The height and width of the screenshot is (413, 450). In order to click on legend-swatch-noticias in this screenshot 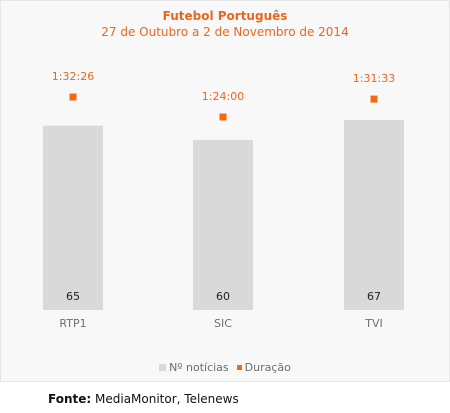, I will do `click(163, 367)`.